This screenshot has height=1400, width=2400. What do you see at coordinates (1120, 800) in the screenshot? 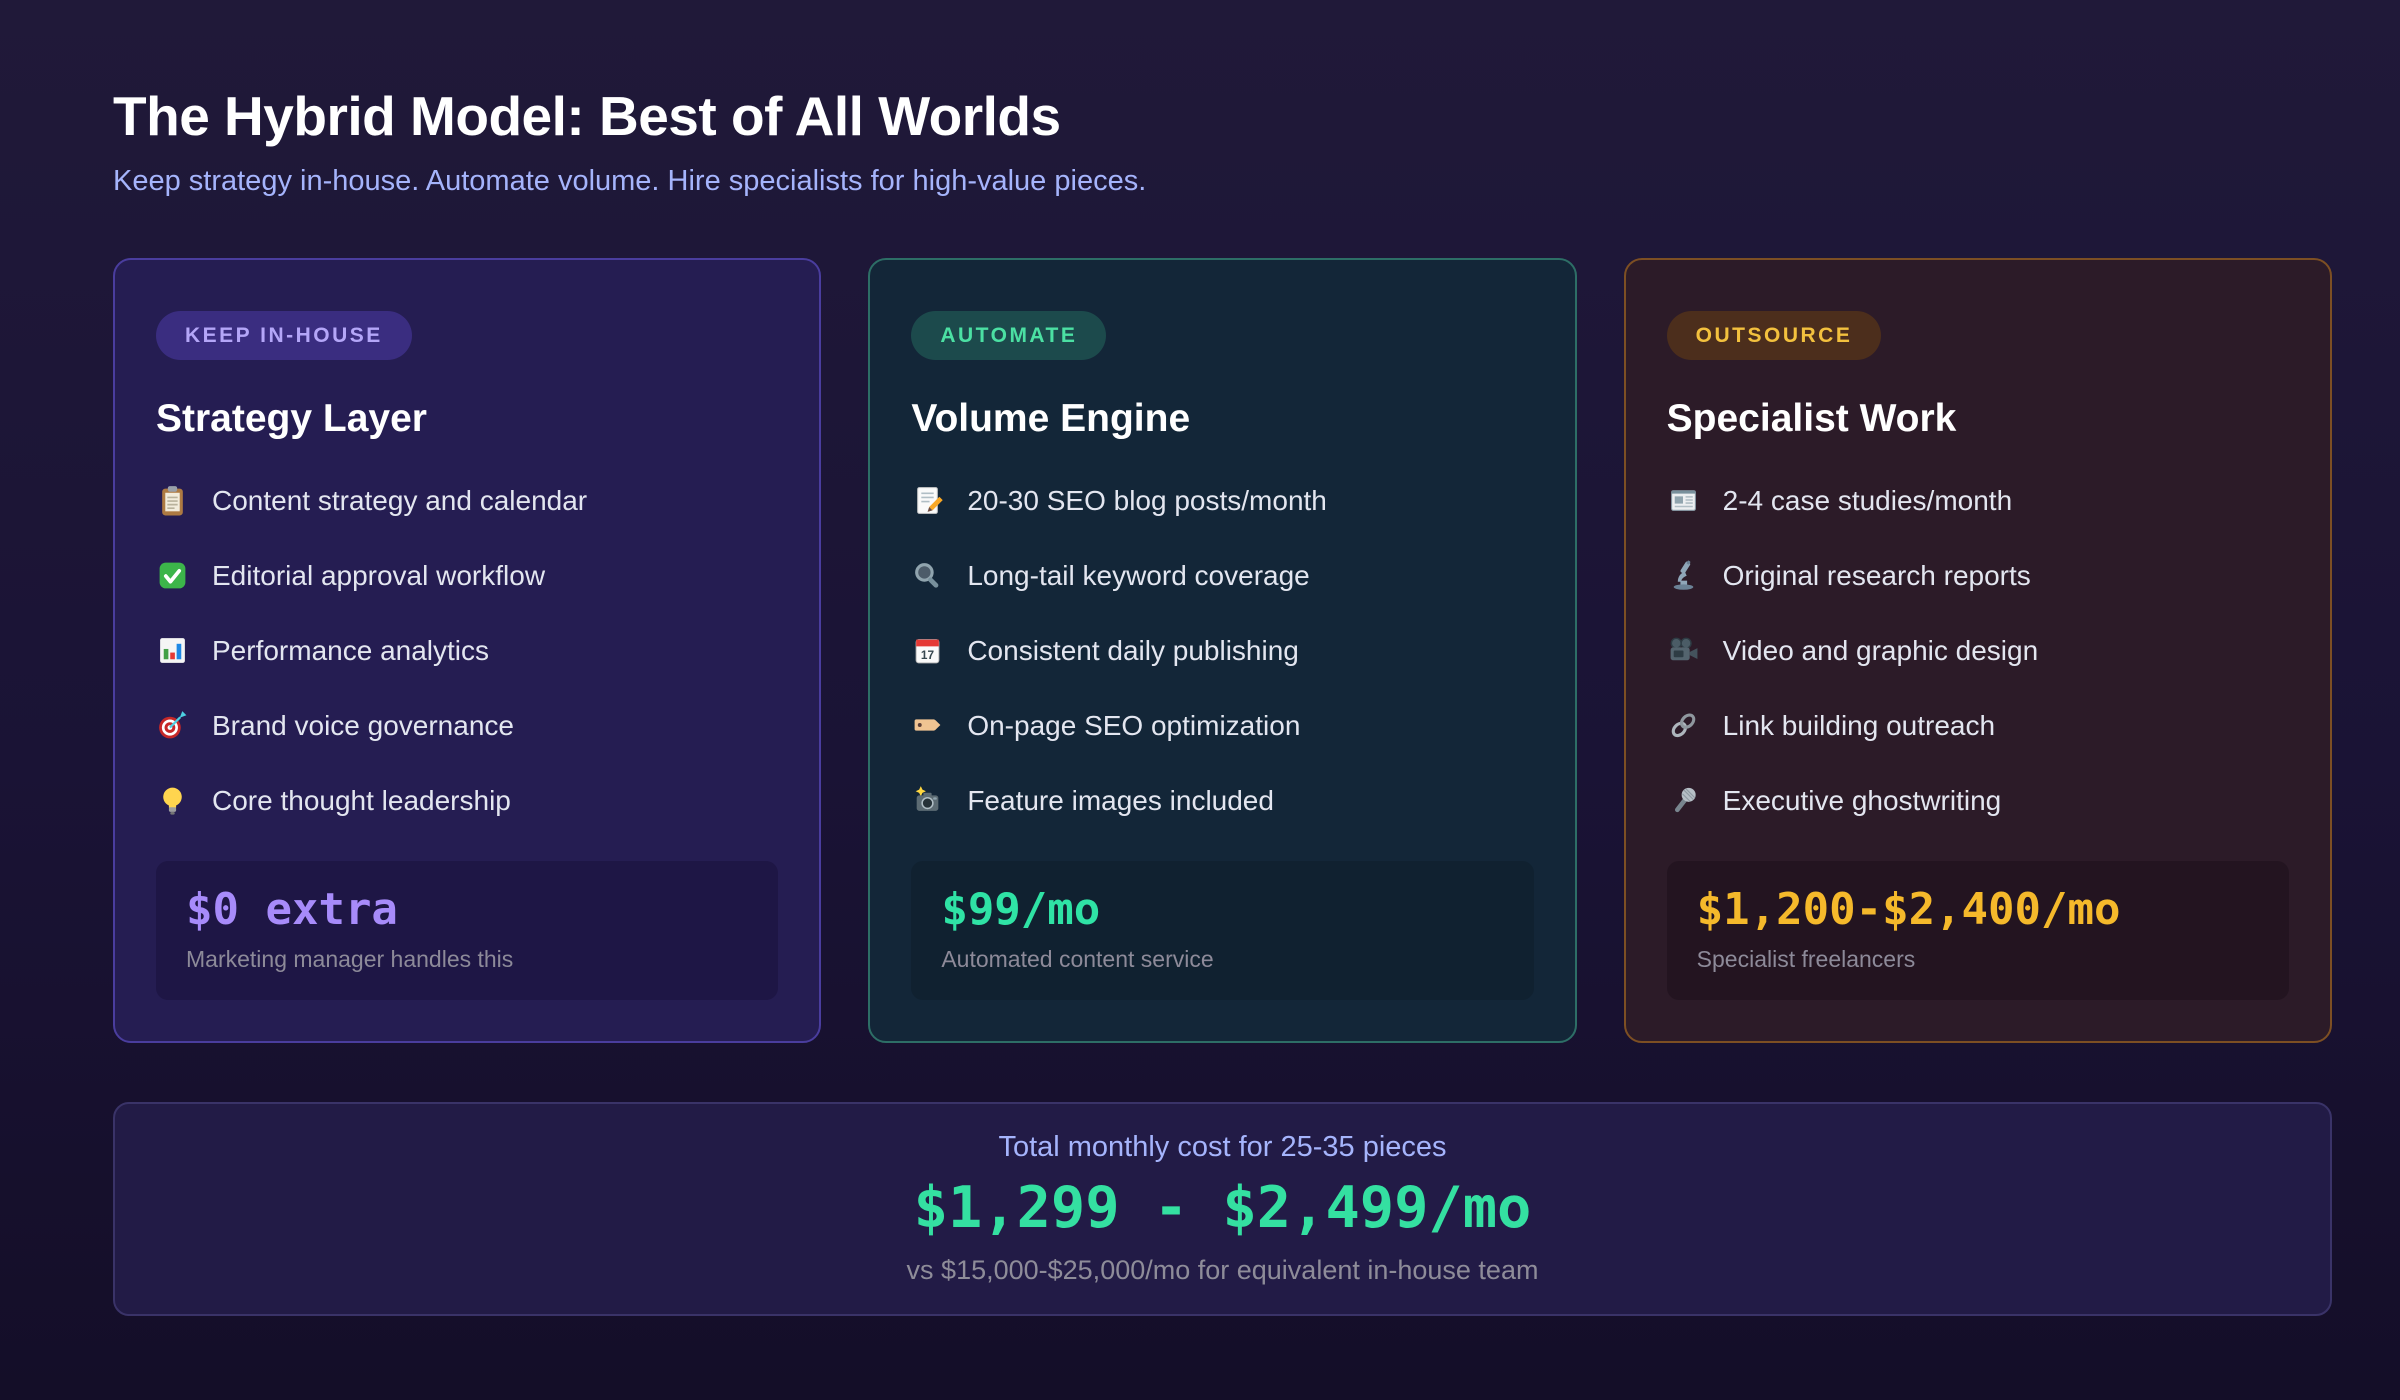
I see `list-item-label: Feature images included` at bounding box center [1120, 800].